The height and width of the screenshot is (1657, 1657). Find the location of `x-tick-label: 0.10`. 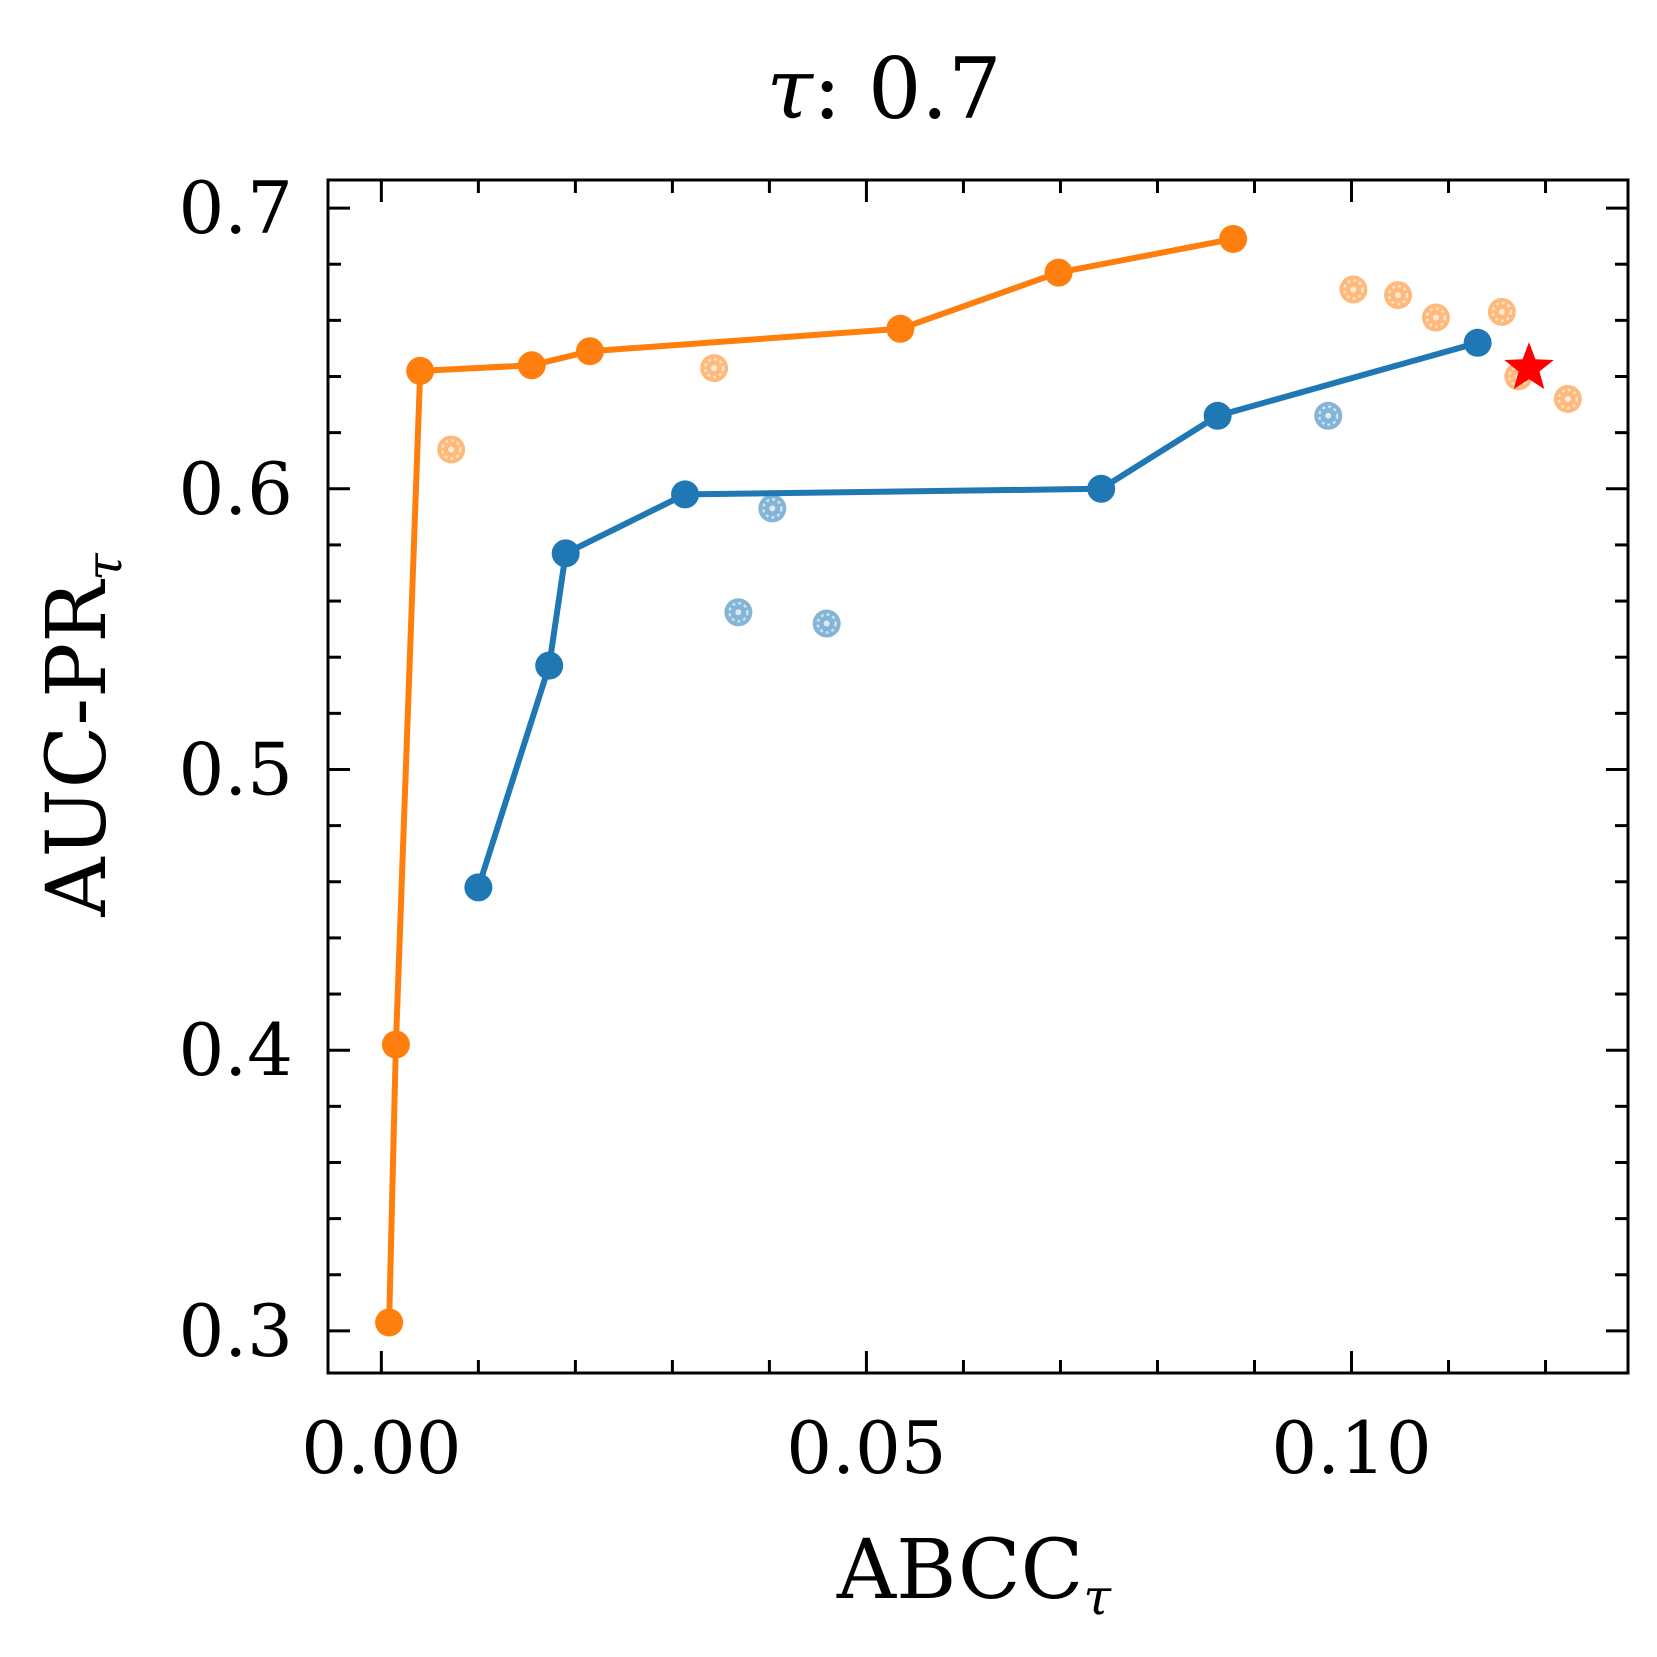

x-tick-label: 0.10 is located at coordinates (1351, 1448).